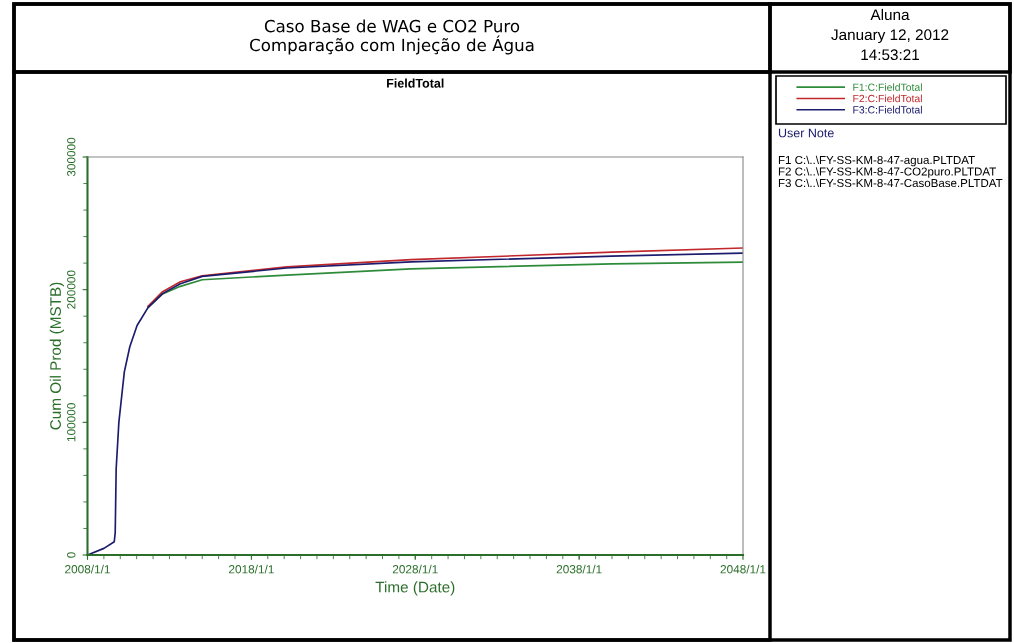 The height and width of the screenshot is (643, 1014). Describe the element at coordinates (71, 555) in the screenshot. I see `y-tick-label: 0` at that location.